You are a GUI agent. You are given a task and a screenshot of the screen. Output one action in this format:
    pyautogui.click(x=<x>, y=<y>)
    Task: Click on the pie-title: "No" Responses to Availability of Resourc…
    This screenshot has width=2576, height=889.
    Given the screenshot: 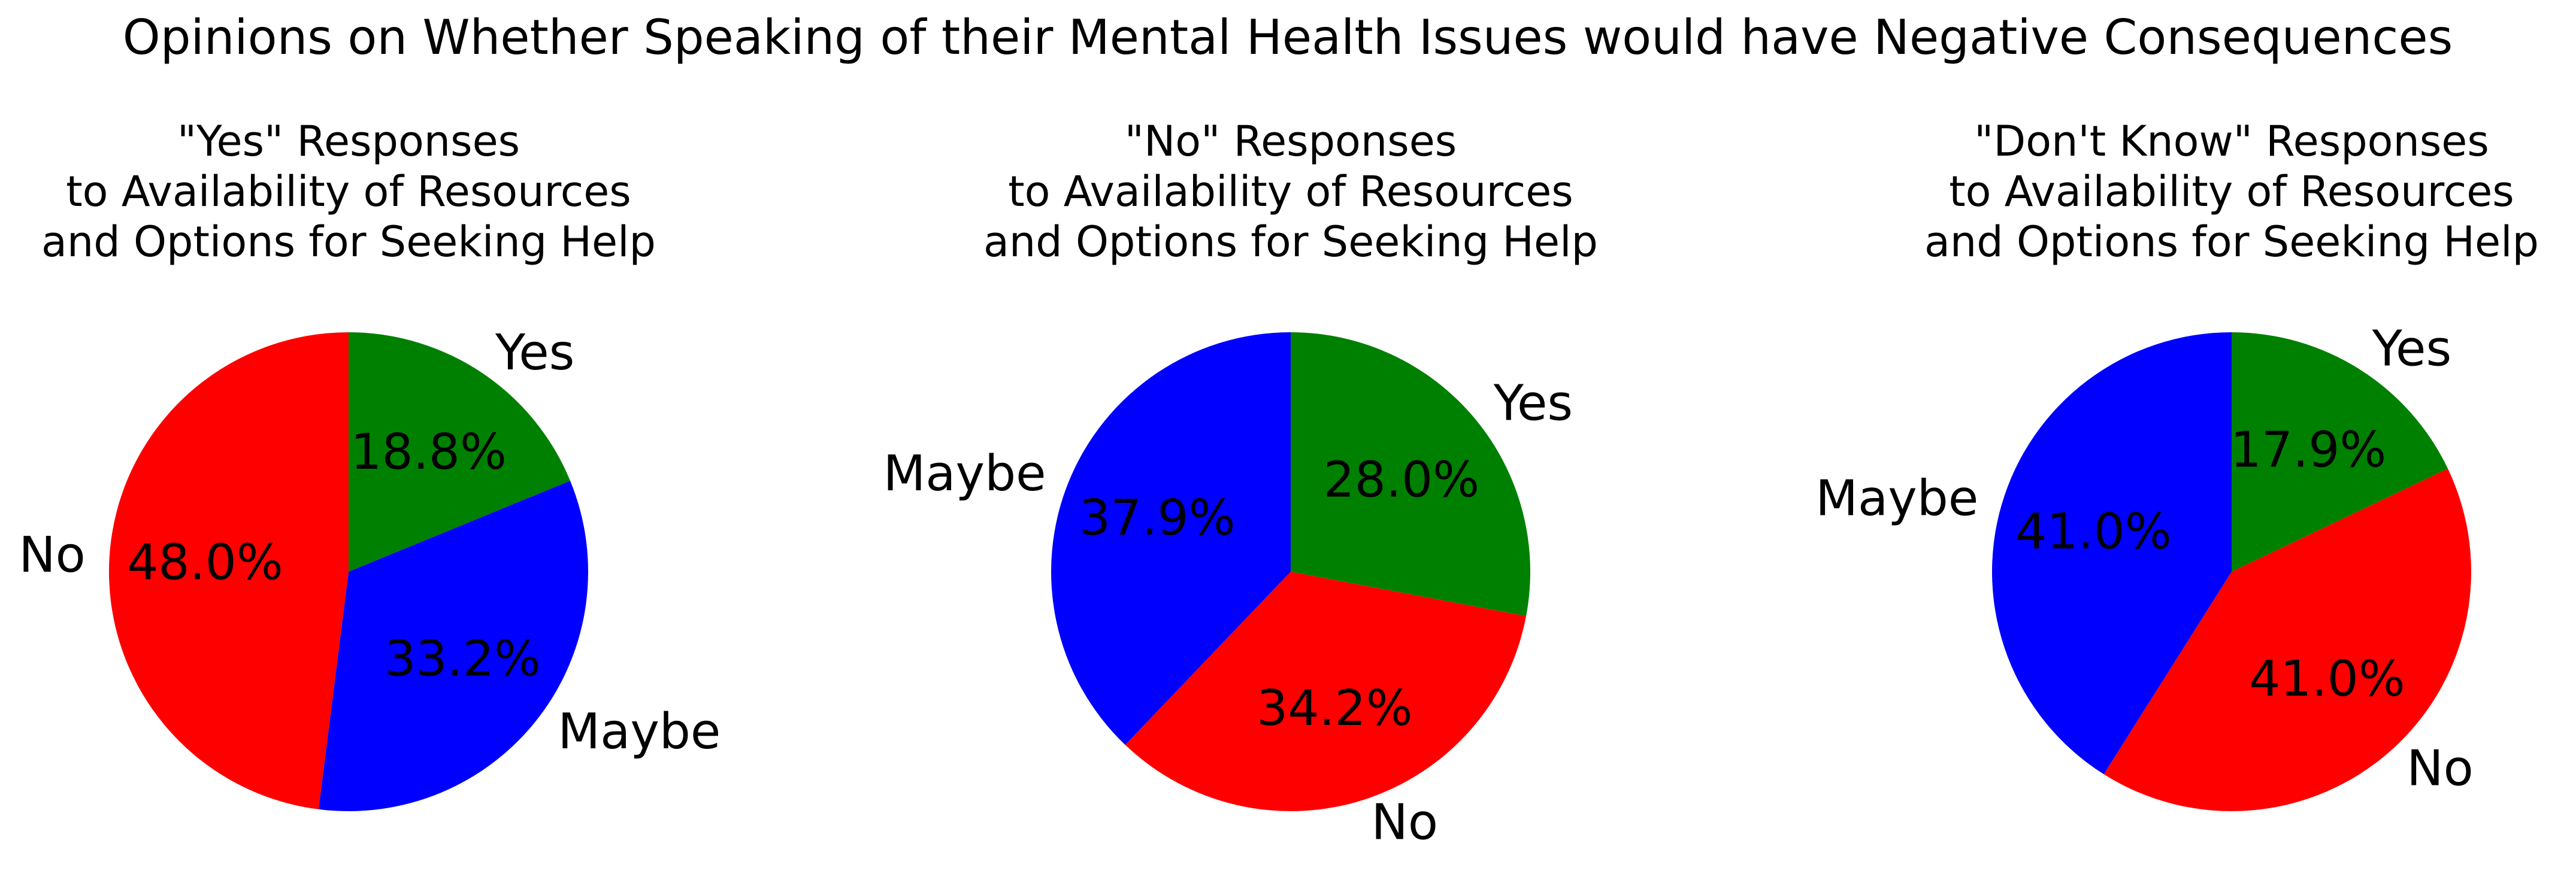 What is the action you would take?
    pyautogui.click(x=1290, y=192)
    